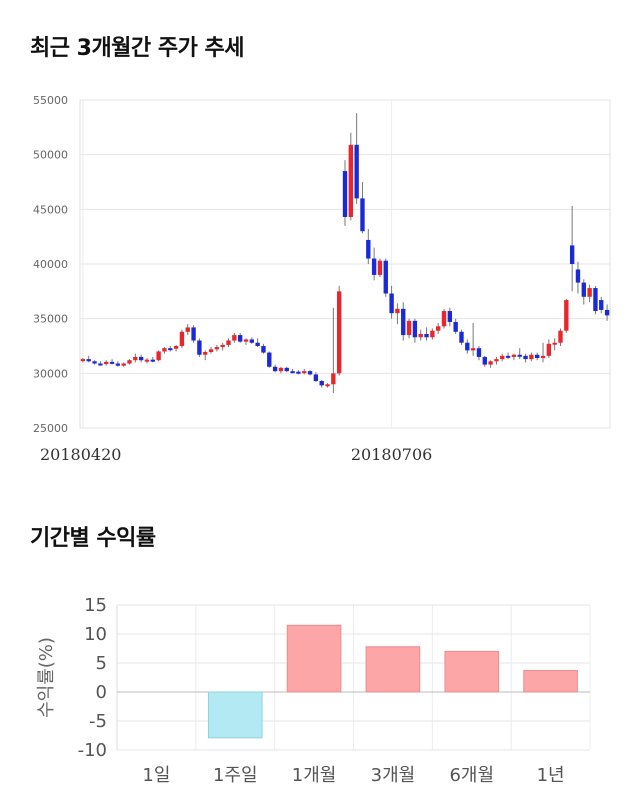 The height and width of the screenshot is (810, 640). Describe the element at coordinates (50, 428) in the screenshot. I see `y-tick-label: 25000` at that location.